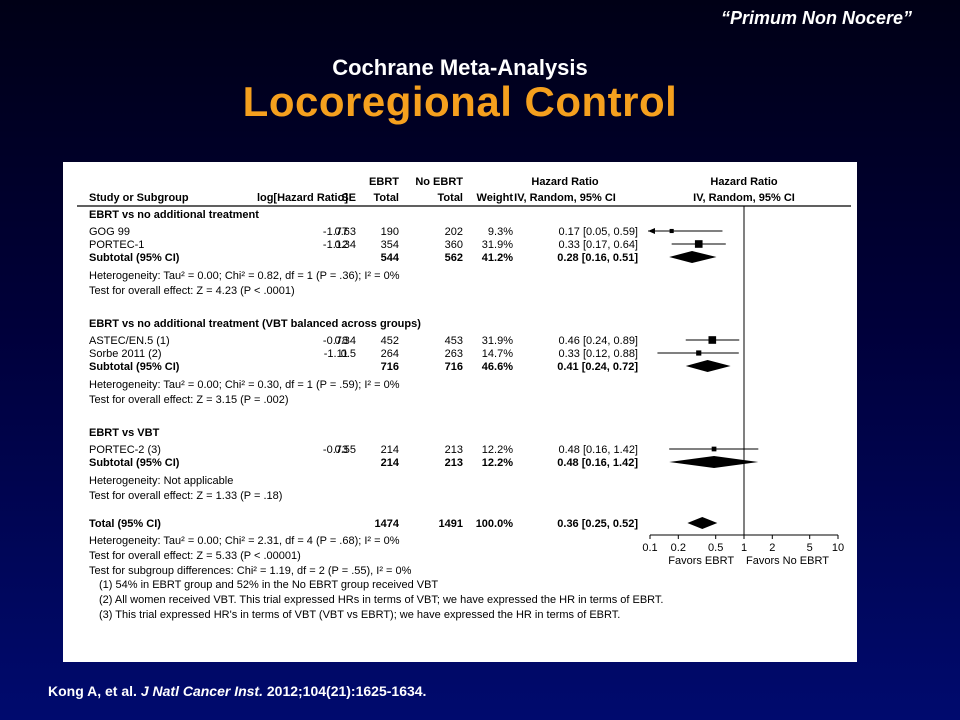 This screenshot has width=960, height=720. I want to click on subgroup-2-study-1-loghr: -0.78, so click(335, 341).